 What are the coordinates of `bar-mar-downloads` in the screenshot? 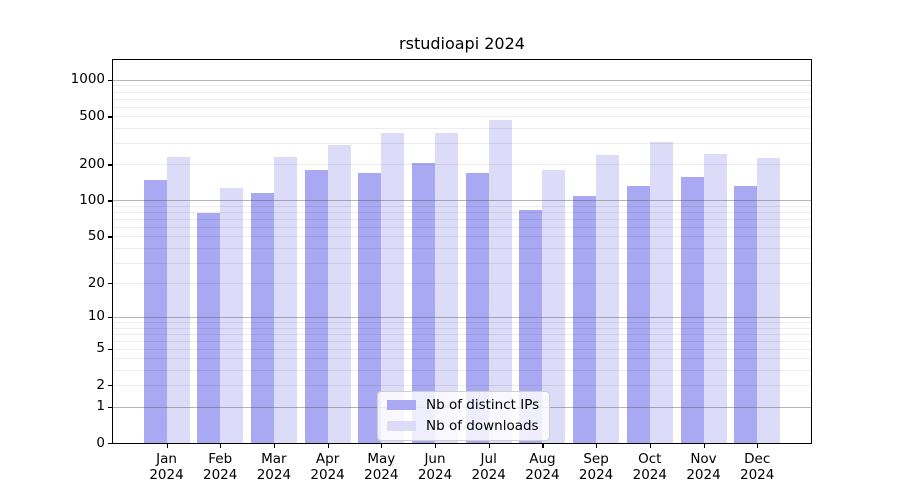 It's located at (285, 300).